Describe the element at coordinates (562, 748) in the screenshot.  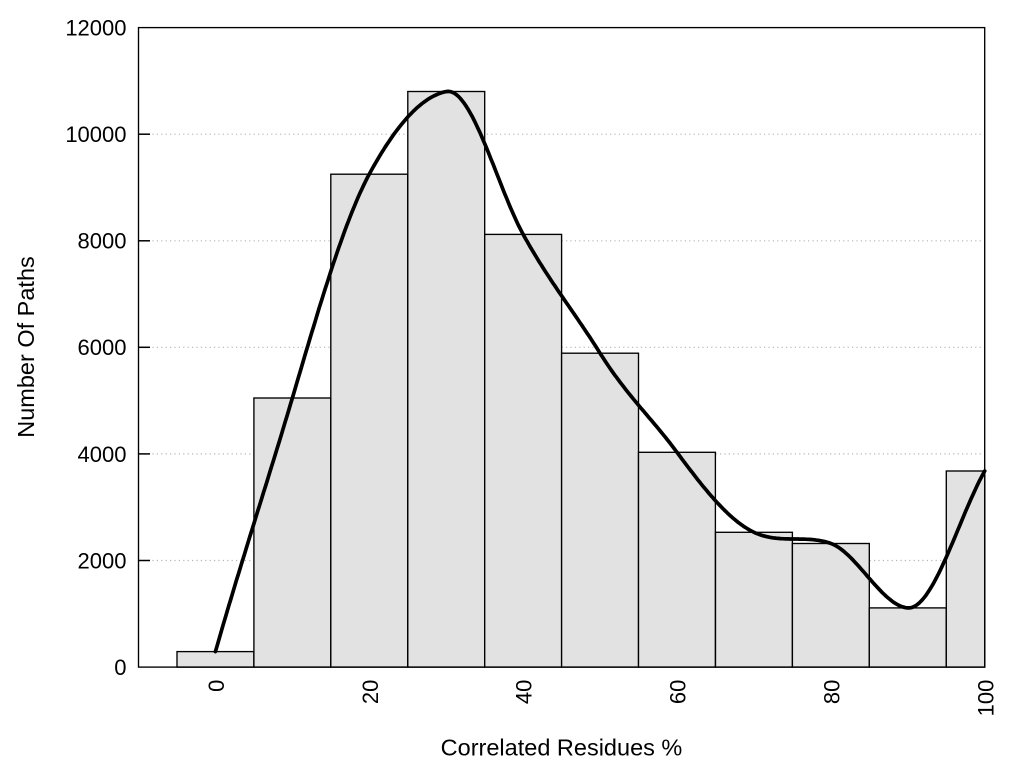
I see `svg-text: Correlated Residues %` at that location.